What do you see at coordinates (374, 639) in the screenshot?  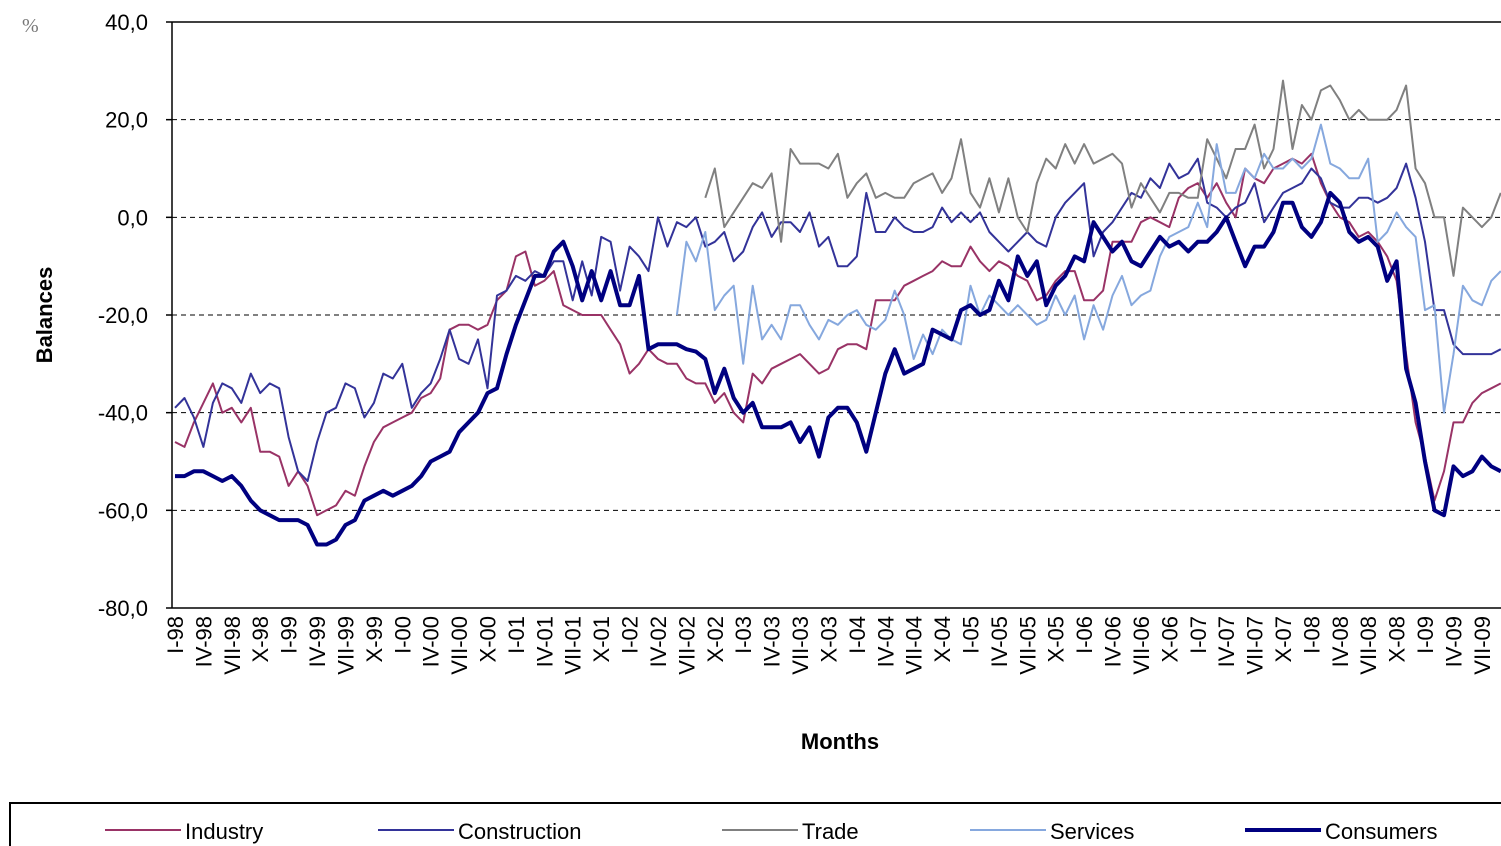 I see `x-tick-label: X-99` at bounding box center [374, 639].